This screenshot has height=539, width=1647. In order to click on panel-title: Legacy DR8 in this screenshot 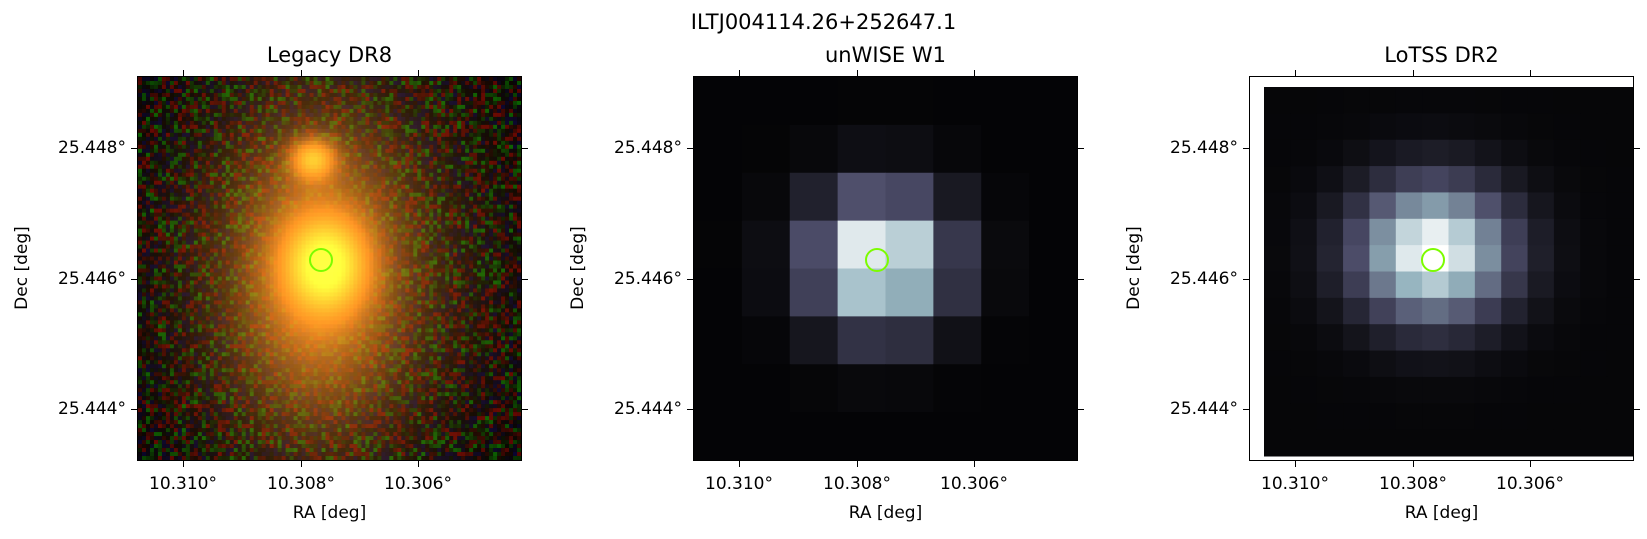, I will do `click(329, 55)`.